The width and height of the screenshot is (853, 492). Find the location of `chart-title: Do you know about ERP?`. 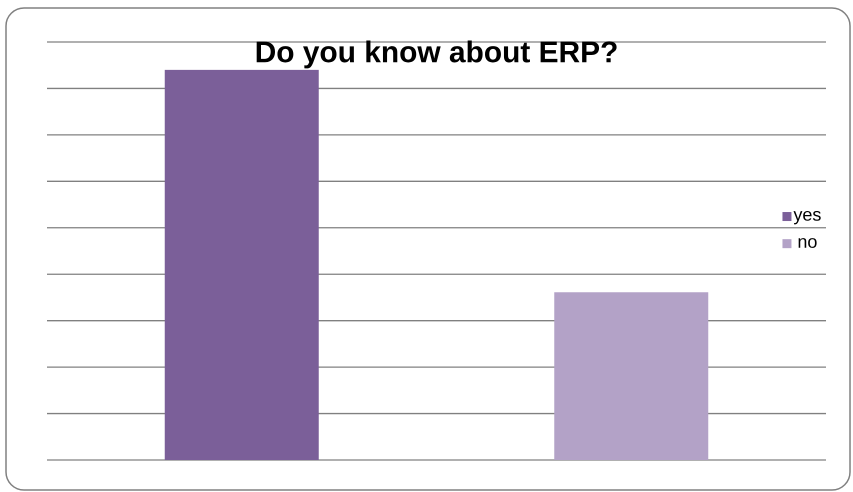

chart-title: Do you know about ERP? is located at coordinates (436, 54).